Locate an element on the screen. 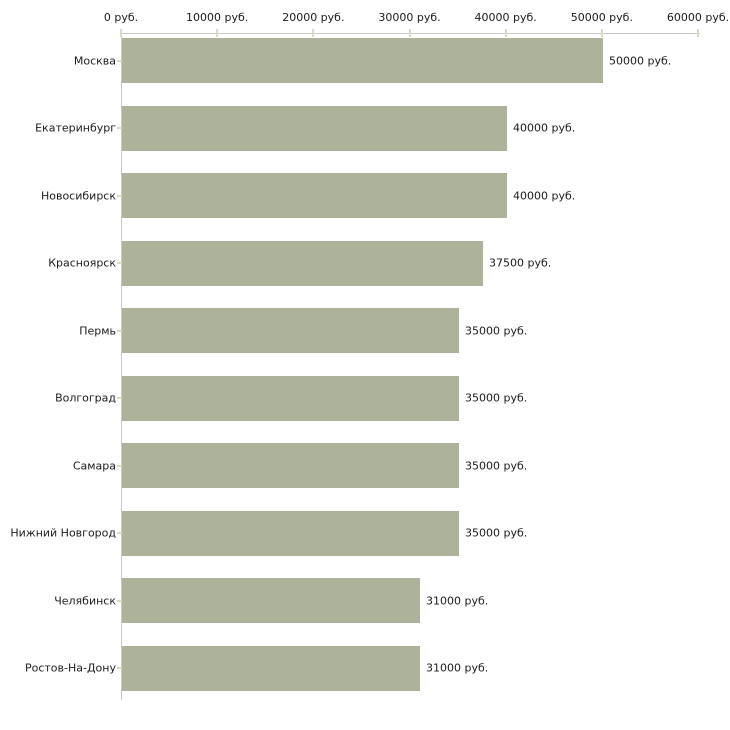  category-label: Волгоград is located at coordinates (85, 398).